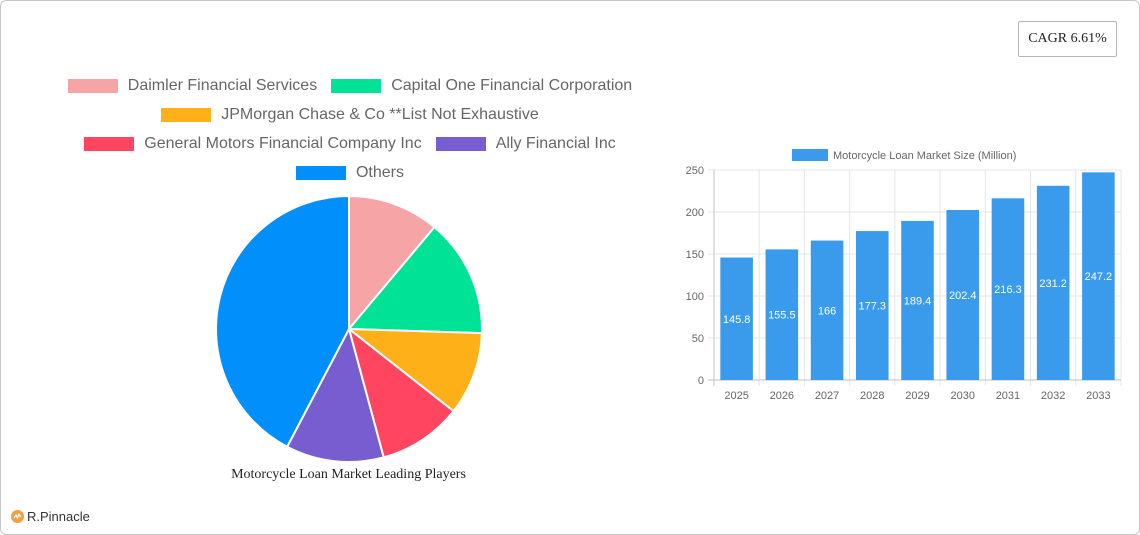 Image resolution: width=1140 pixels, height=535 pixels. I want to click on brand-name: R.Pinnacle, so click(58, 516).